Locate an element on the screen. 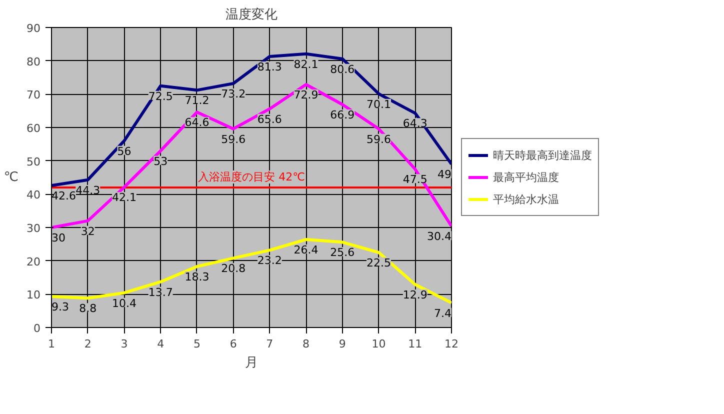  data-label: 20.8 is located at coordinates (233, 269).